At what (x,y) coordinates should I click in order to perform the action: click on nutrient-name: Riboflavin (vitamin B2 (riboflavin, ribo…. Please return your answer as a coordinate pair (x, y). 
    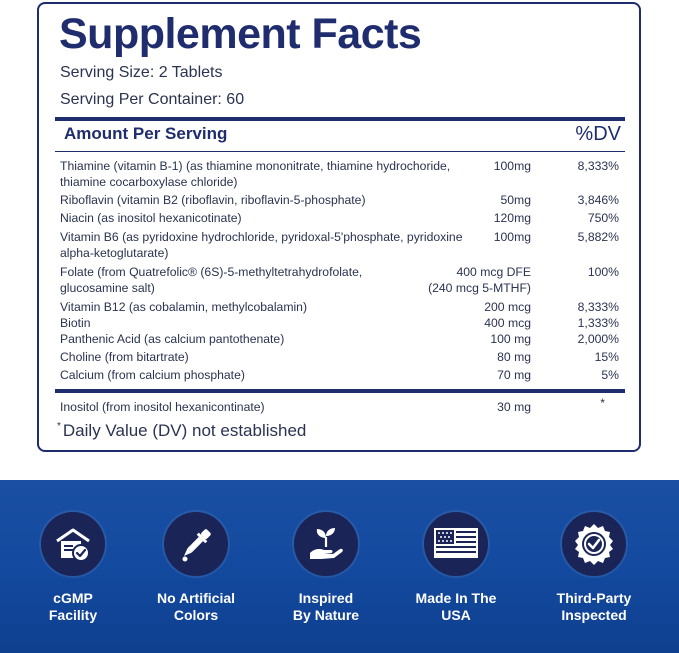
    Looking at the image, I should click on (213, 200).